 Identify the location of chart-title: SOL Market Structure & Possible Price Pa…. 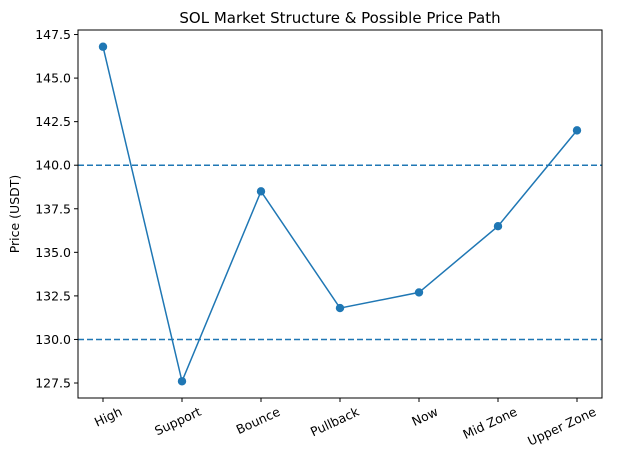
(339, 18).